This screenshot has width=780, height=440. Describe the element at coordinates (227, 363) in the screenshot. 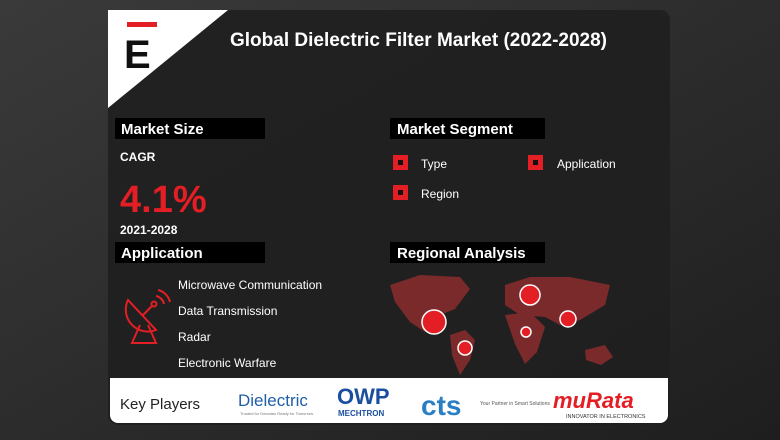

I see `application-item: Electronic Warfare` at that location.